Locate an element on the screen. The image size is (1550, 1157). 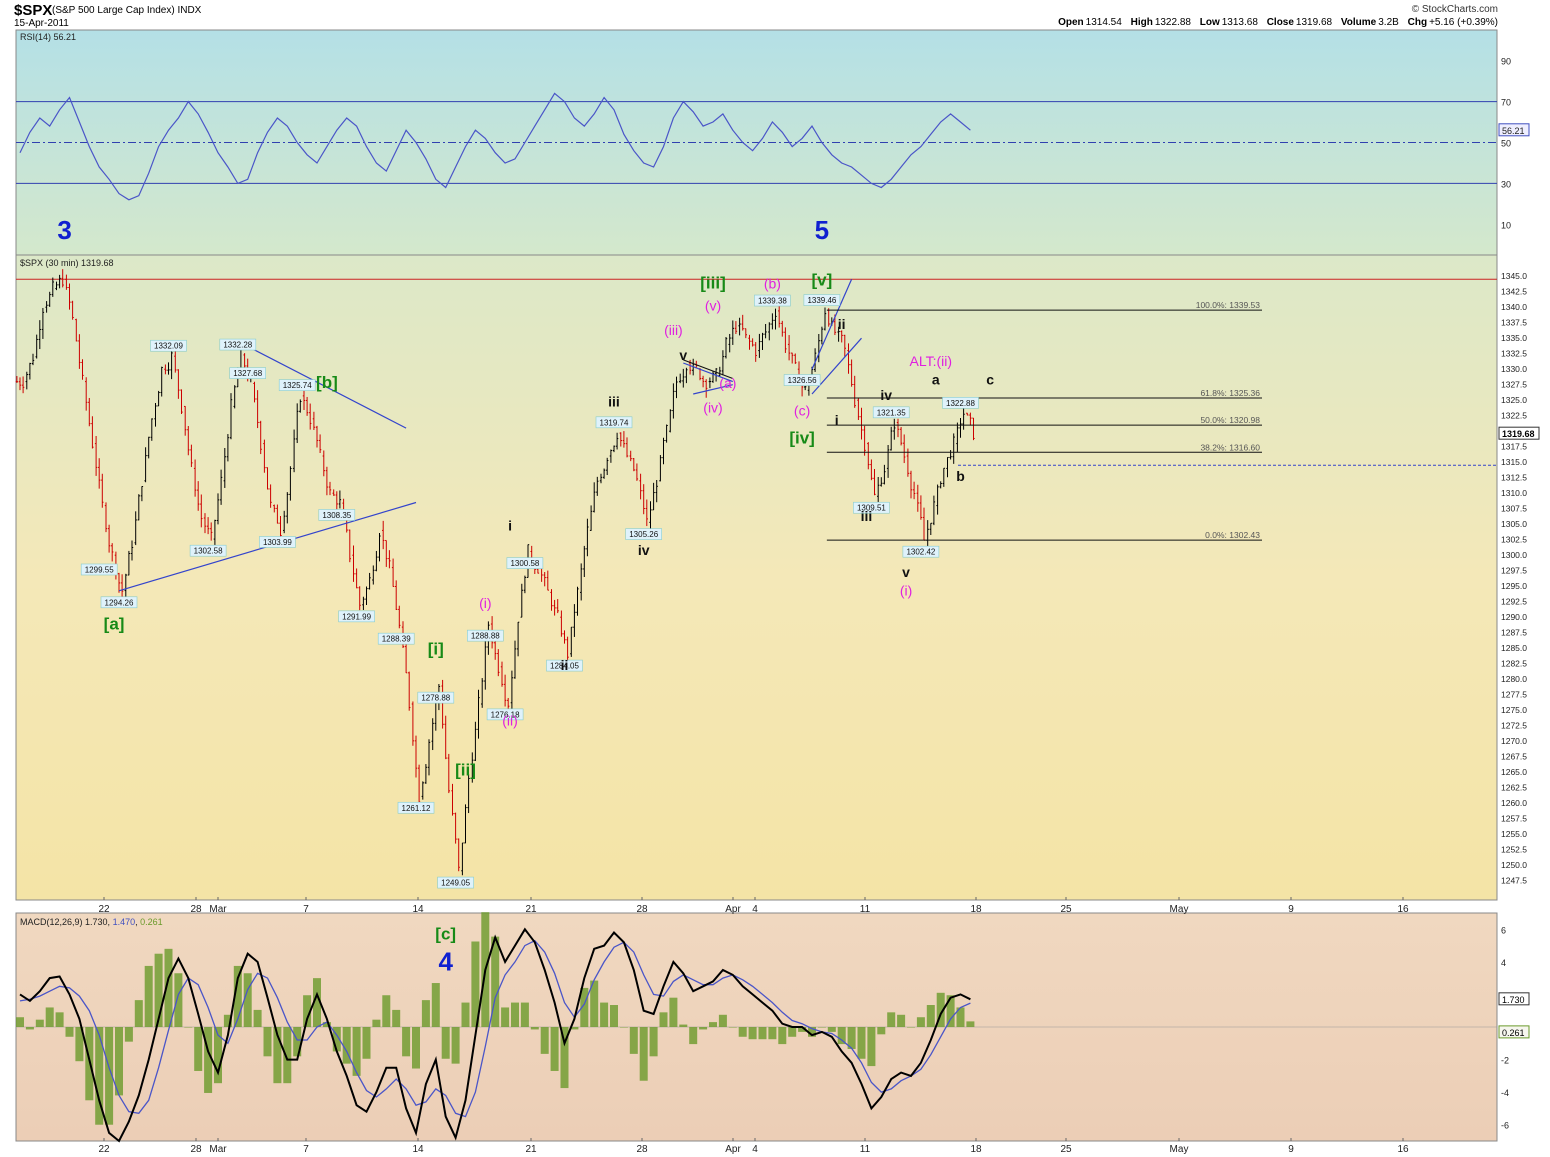
price-tick-label: 1342.5 is located at coordinates (1514, 292).